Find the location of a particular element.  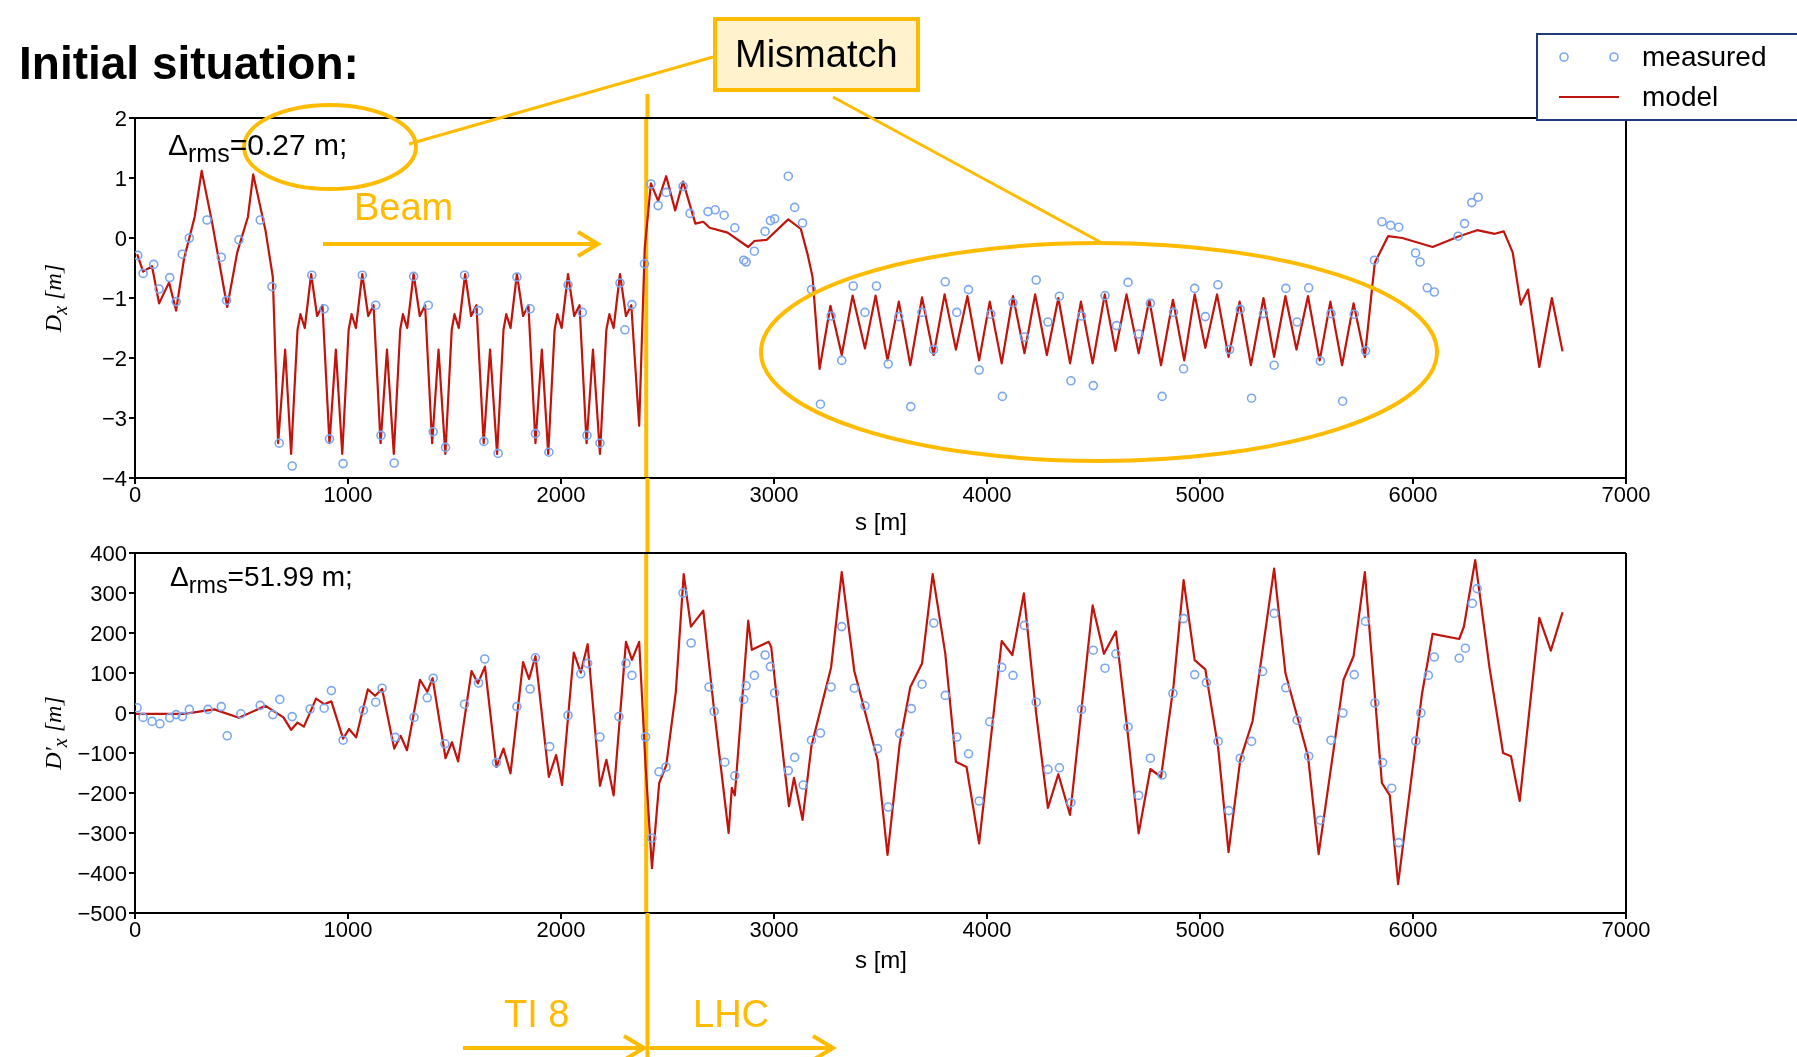

annotation: Δ$_{rms}$=51.99 m; is located at coordinates (261, 580).